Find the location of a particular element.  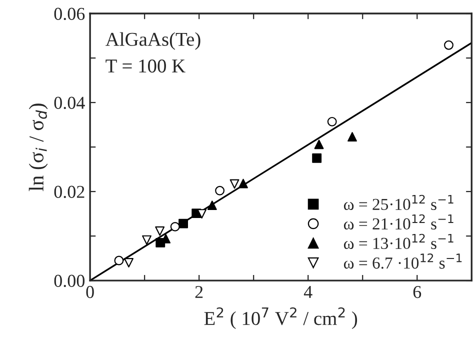

legend-label: ω = 6.7 ·10$^{12}$ s$^{−1}$ is located at coordinates (403, 261).